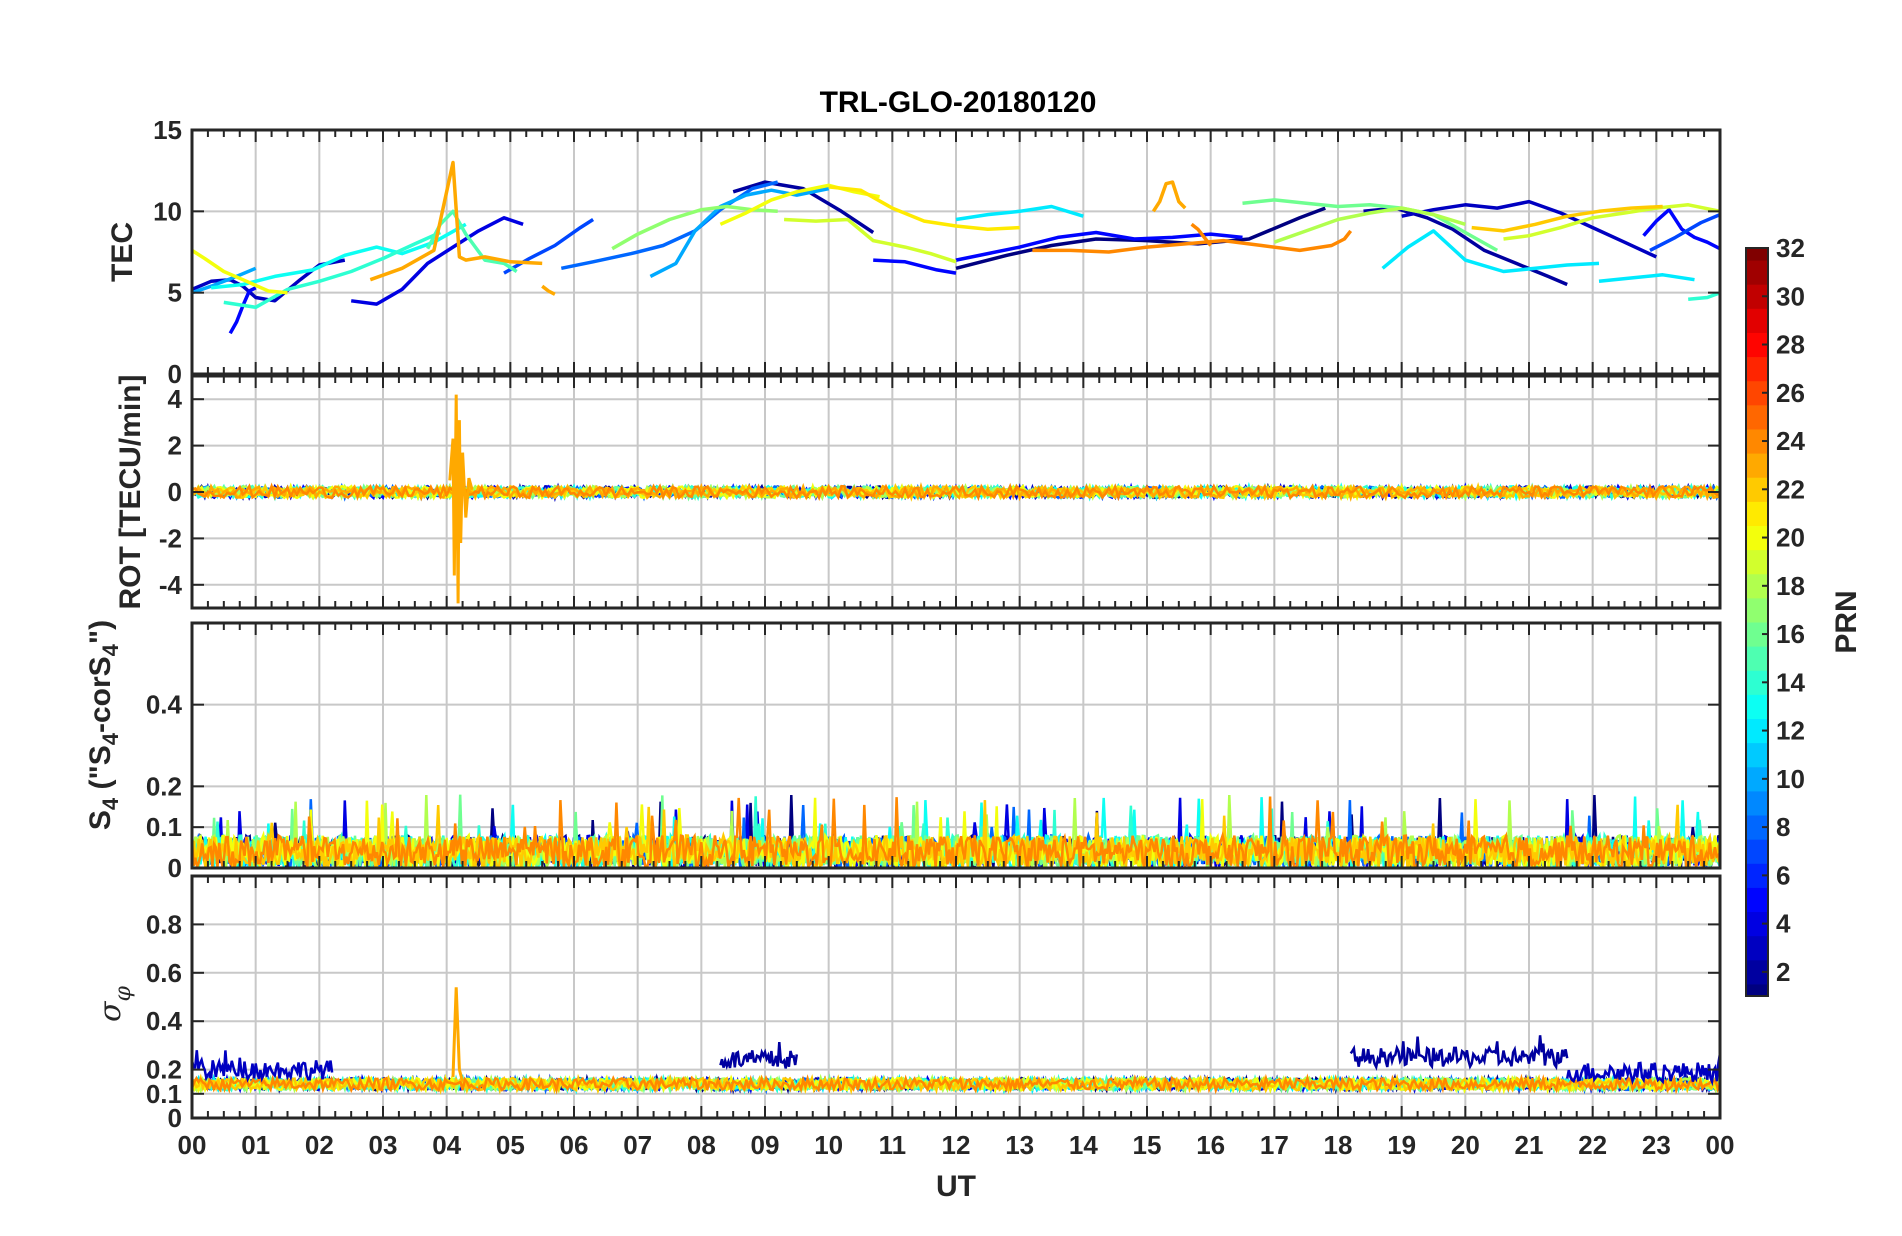 The width and height of the screenshot is (1902, 1236). Describe the element at coordinates (1790, 393) in the screenshot. I see `colorbar-tick-label: 26` at that location.